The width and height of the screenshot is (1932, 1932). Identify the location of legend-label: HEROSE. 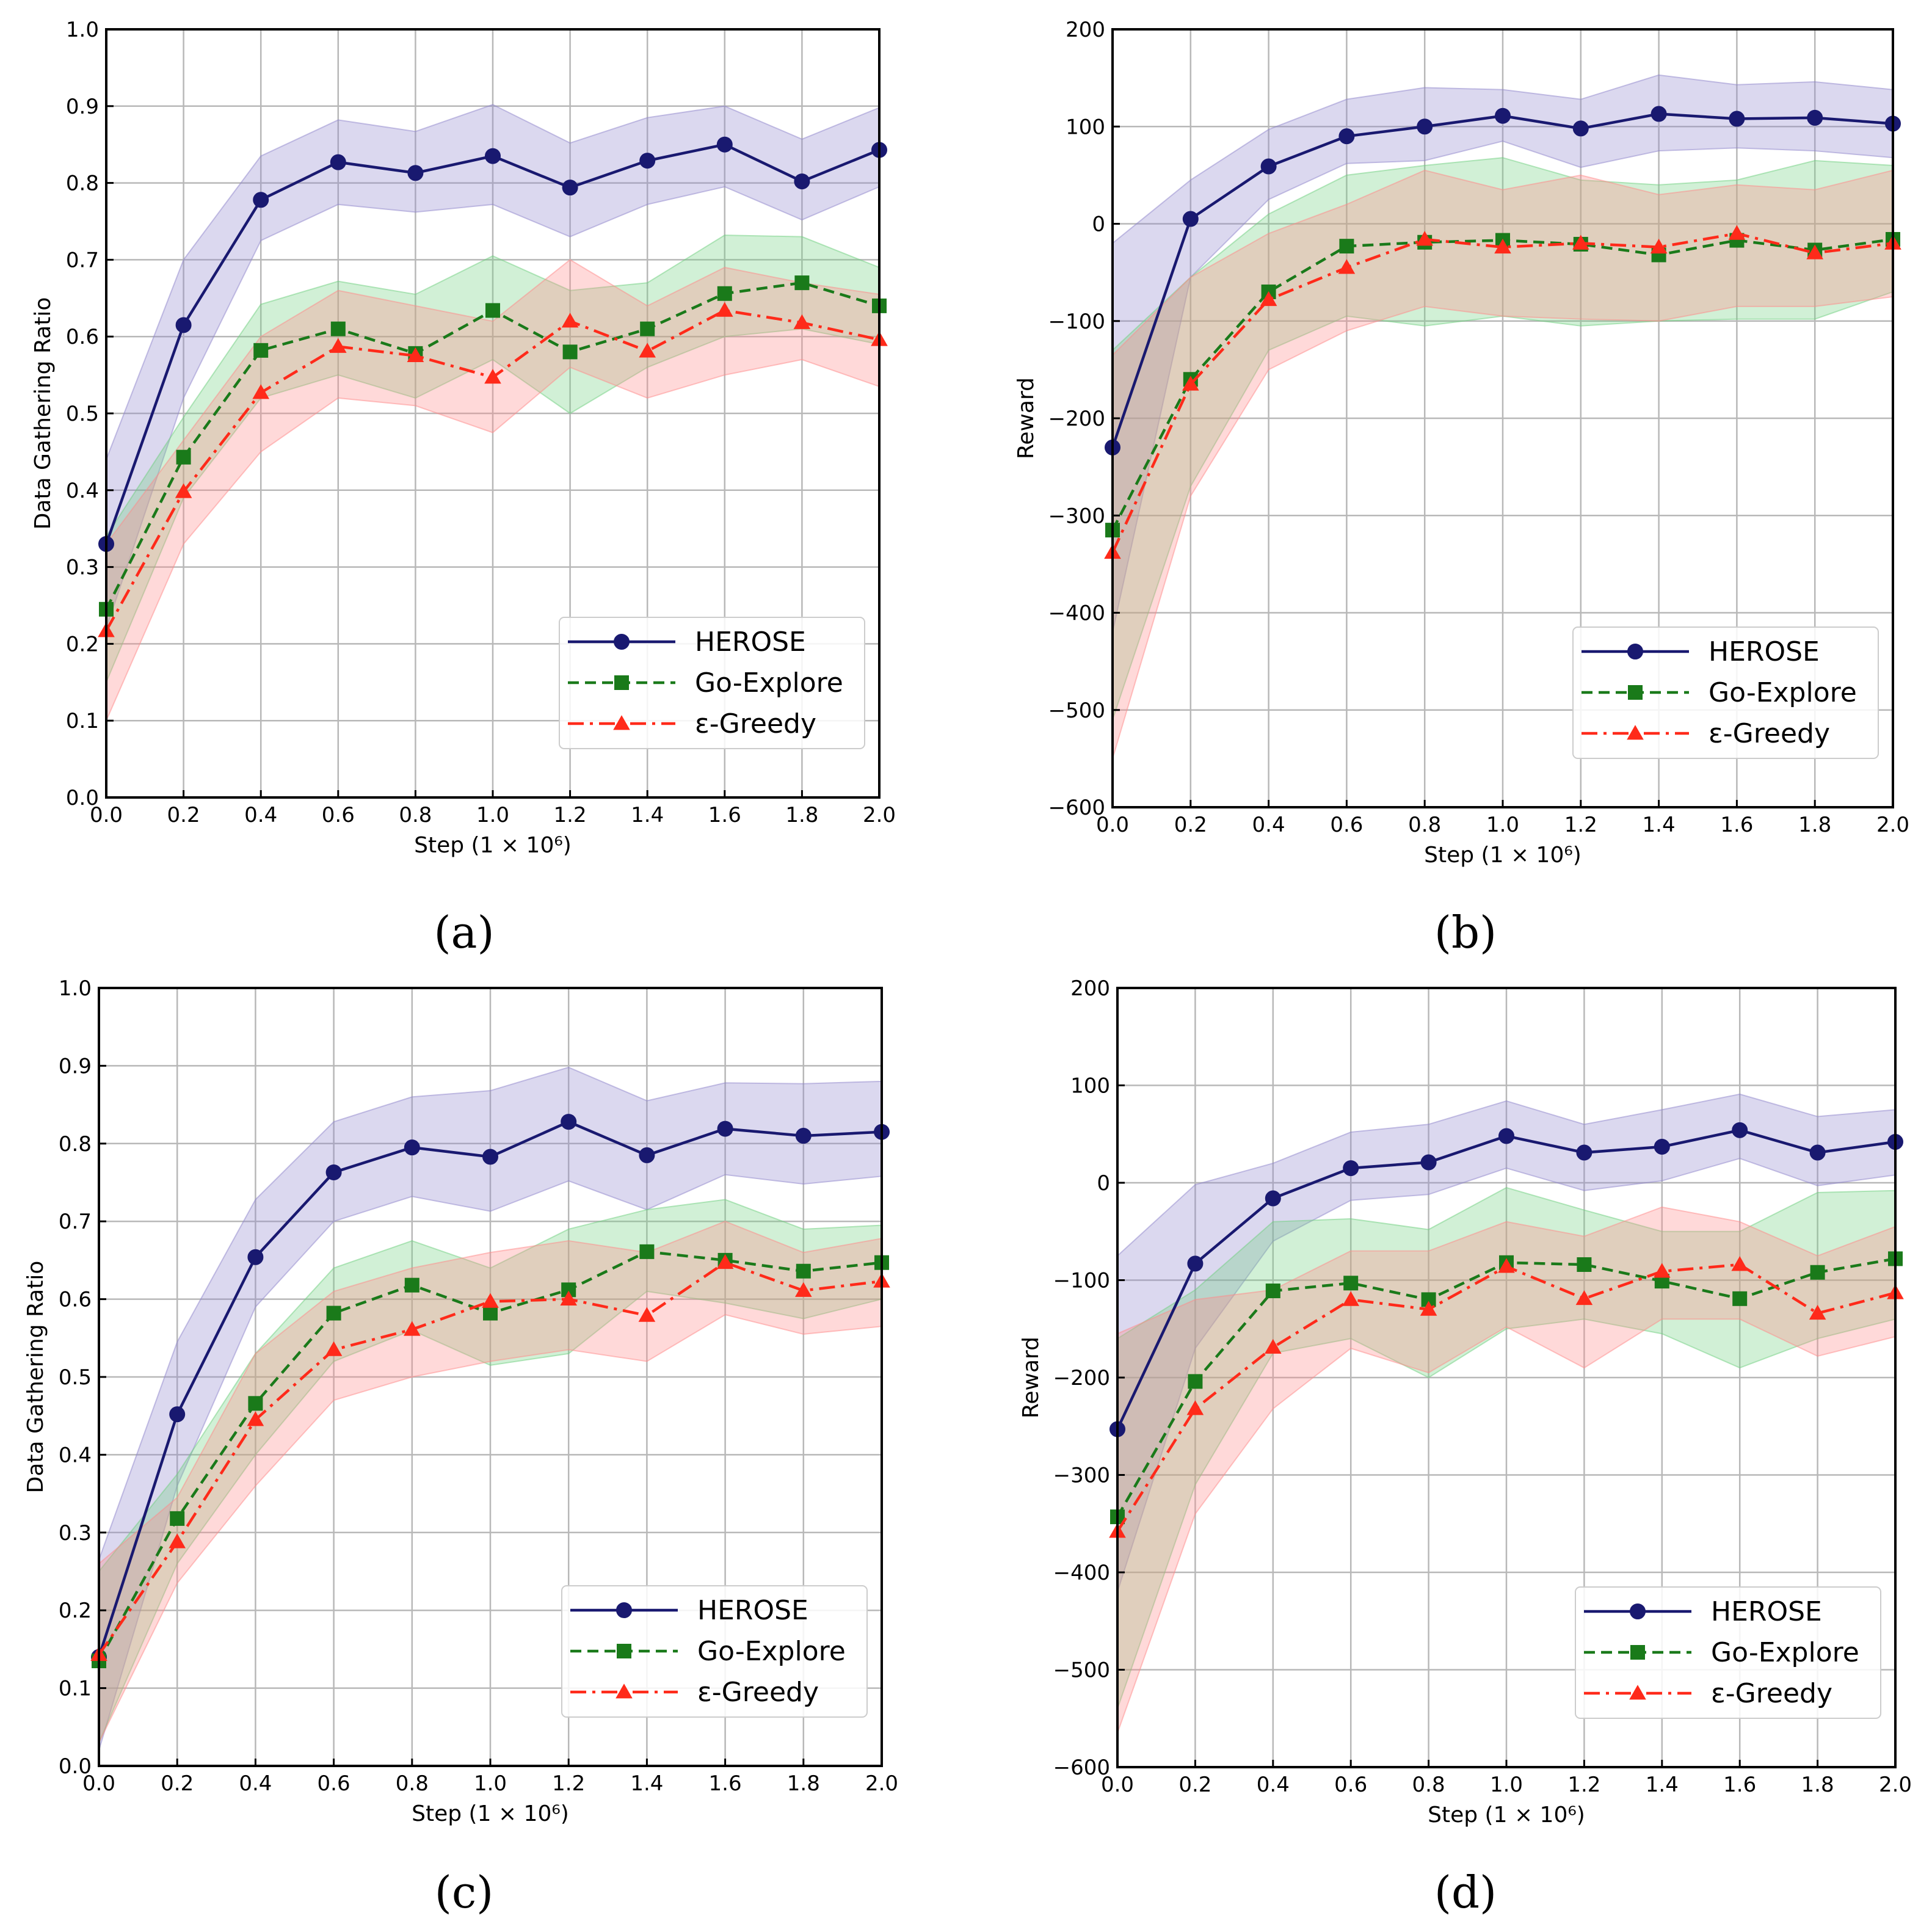
(750, 642).